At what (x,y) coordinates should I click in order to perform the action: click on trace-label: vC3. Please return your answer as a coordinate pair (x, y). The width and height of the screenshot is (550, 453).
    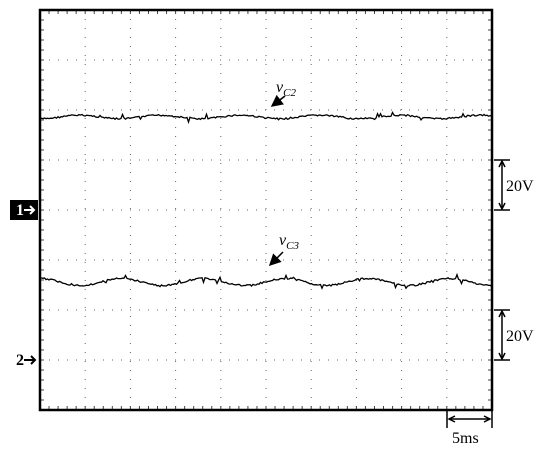
    Looking at the image, I should click on (289, 242).